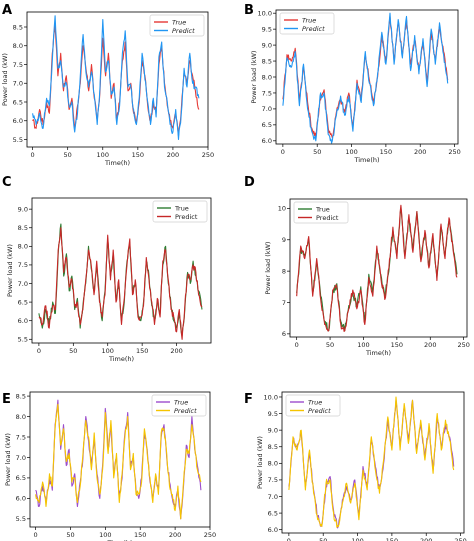 This screenshot has height=541, width=474. Describe the element at coordinates (7, 182) in the screenshot. I see `panel-label: C` at that location.